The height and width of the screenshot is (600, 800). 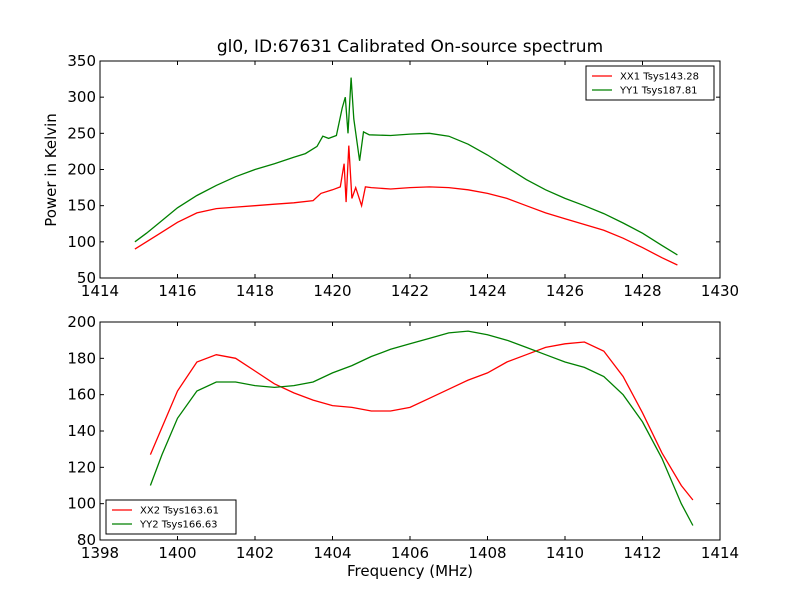 What do you see at coordinates (410, 291) in the screenshot?
I see `x-tick-label: 1422` at bounding box center [410, 291].